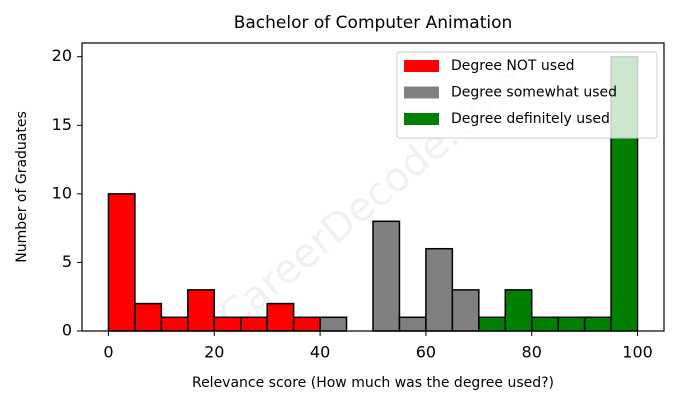  Describe the element at coordinates (22, 187) in the screenshot. I see `y-axis-label: Number of Graduates` at that location.